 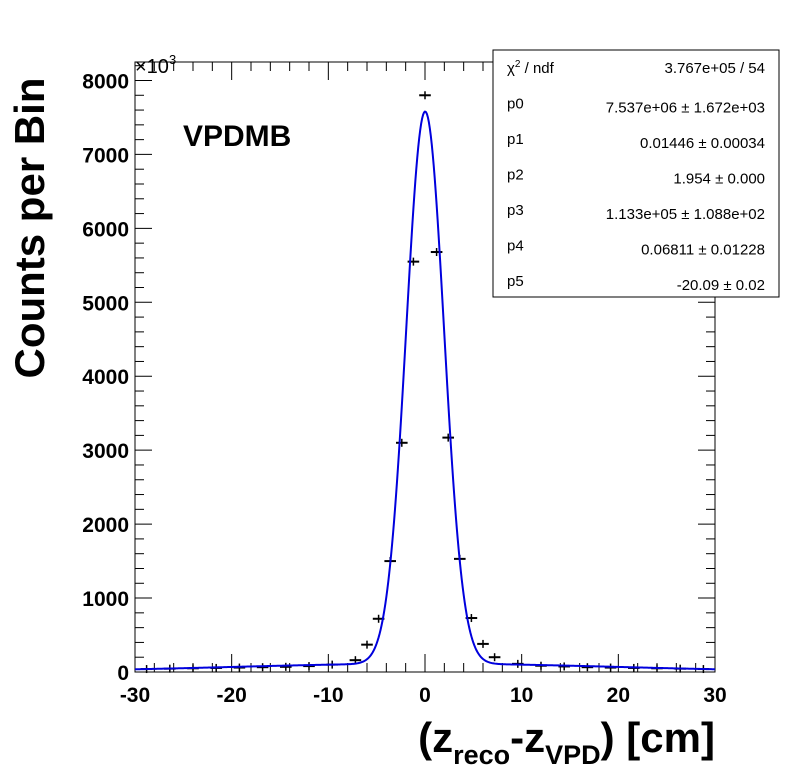 What do you see at coordinates (231, 695) in the screenshot?
I see `x-tick-label: -20` at bounding box center [231, 695].